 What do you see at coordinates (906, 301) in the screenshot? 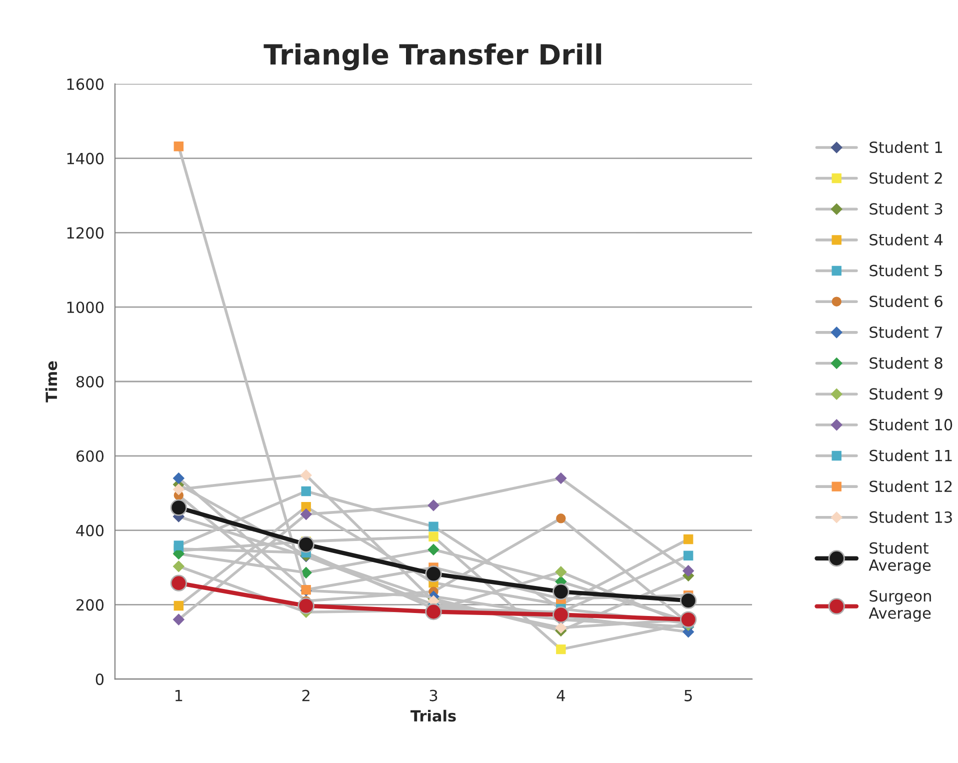
I see `legend-label: Student 6` at bounding box center [906, 301].